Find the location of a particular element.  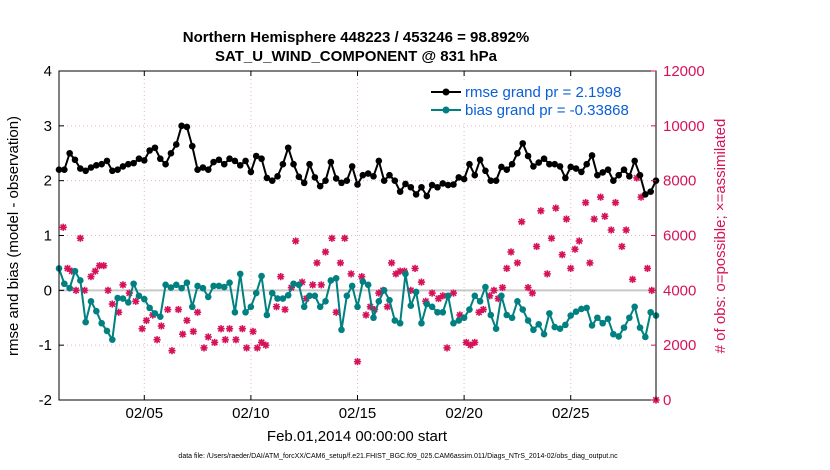

right-y-axis-ticks: 0 2000 4000 6000 8000 10000 12000 is located at coordinates (678, 236).